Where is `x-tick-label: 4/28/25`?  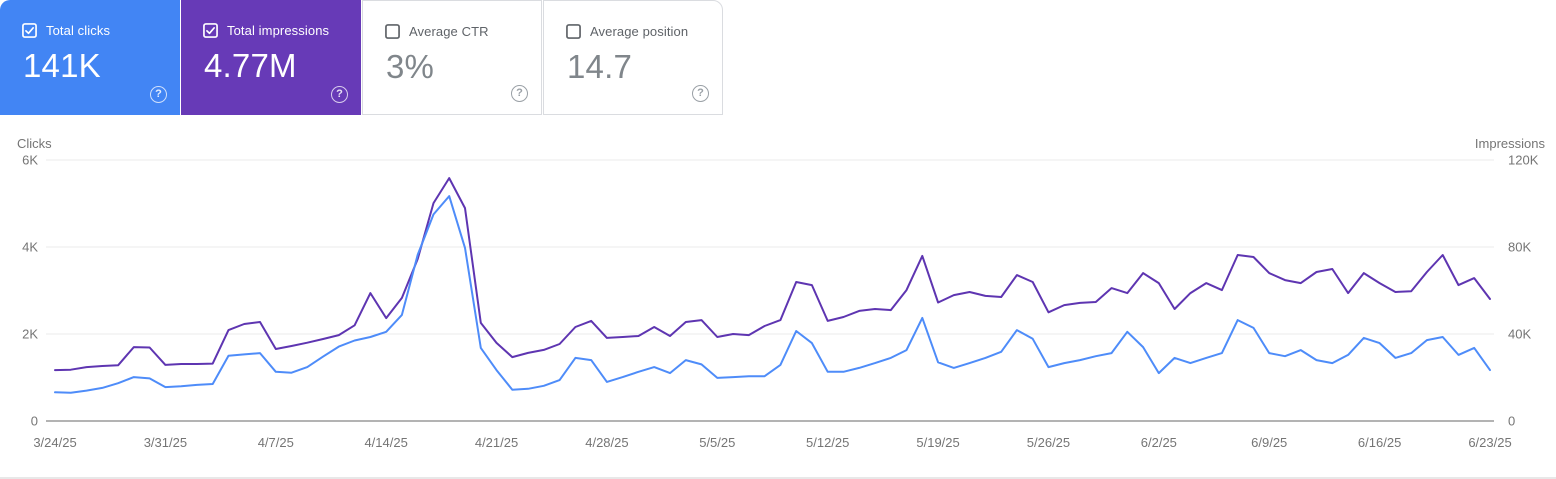
x-tick-label: 4/28/25 is located at coordinates (606, 442).